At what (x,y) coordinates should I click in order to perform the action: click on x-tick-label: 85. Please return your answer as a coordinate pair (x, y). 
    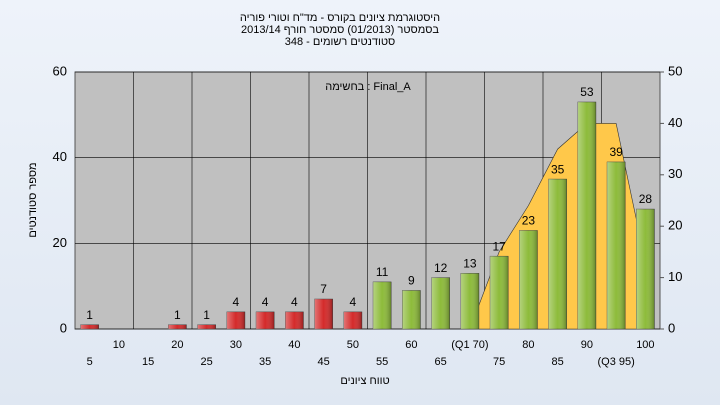
    Looking at the image, I should click on (558, 362).